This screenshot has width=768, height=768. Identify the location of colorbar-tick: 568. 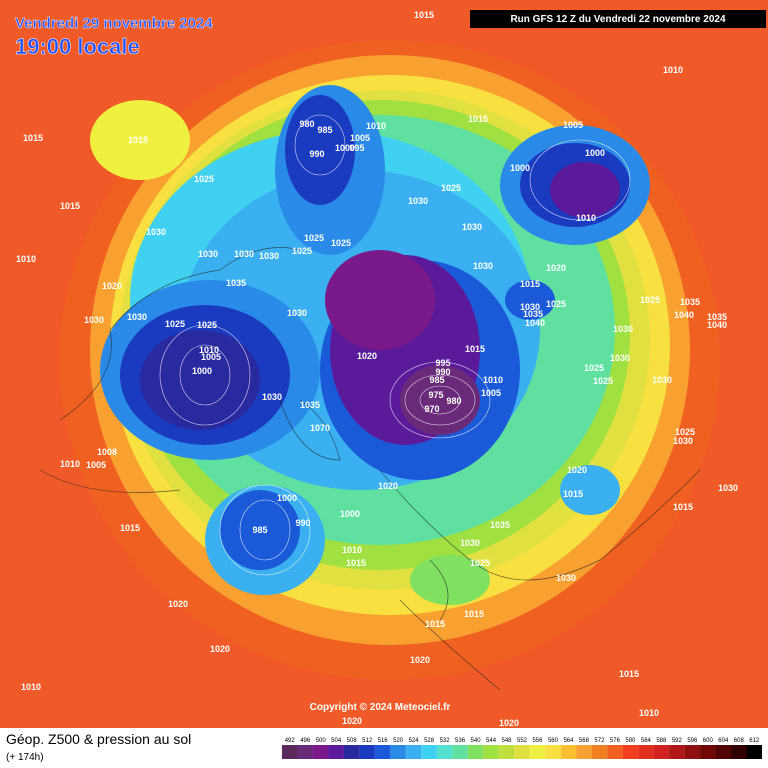
(584, 741).